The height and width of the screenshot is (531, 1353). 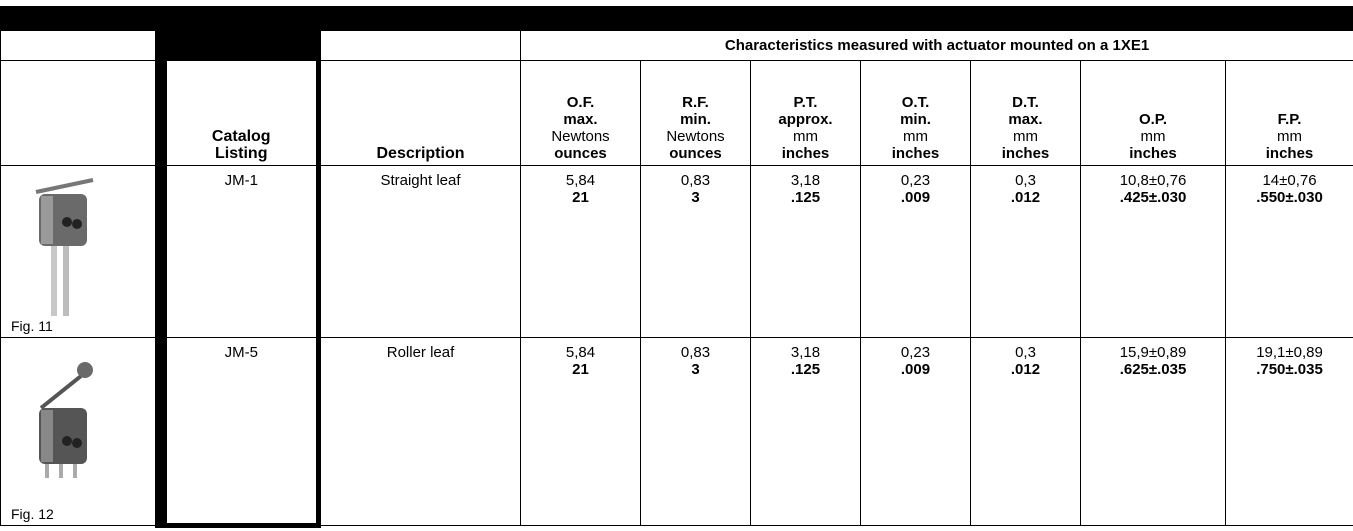 What do you see at coordinates (676, 18) in the screenshot?
I see `header-bar` at bounding box center [676, 18].